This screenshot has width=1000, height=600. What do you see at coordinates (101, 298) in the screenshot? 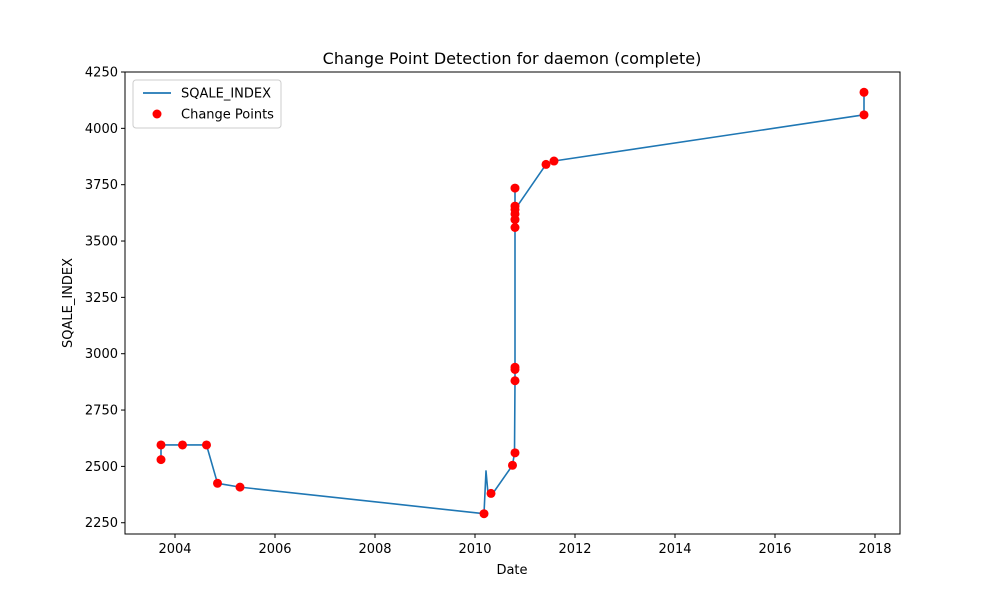
I see `y-tick-label: 3250` at bounding box center [101, 298].